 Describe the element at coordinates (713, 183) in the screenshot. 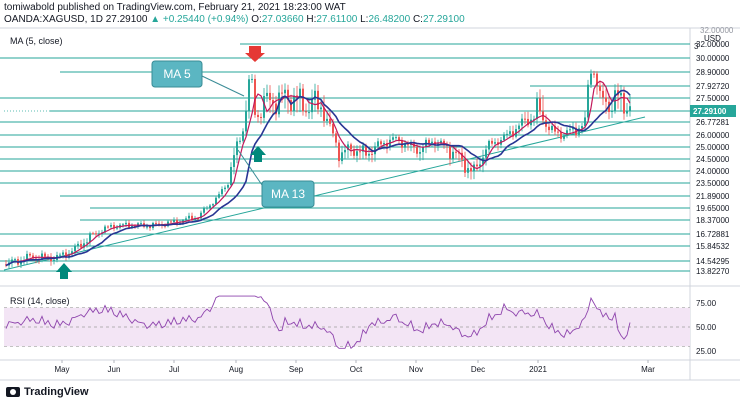

I see `price-axis-label: 23.50000` at that location.